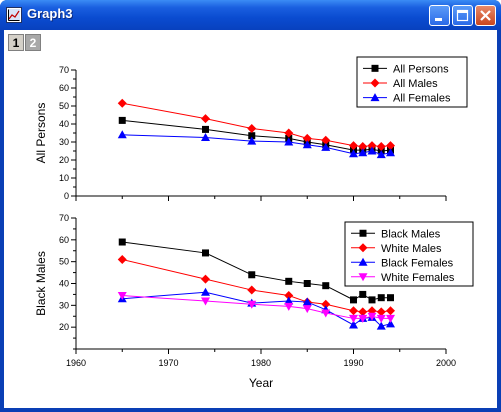  What do you see at coordinates (411, 234) in the screenshot?
I see `legend-label: Black Males` at bounding box center [411, 234].